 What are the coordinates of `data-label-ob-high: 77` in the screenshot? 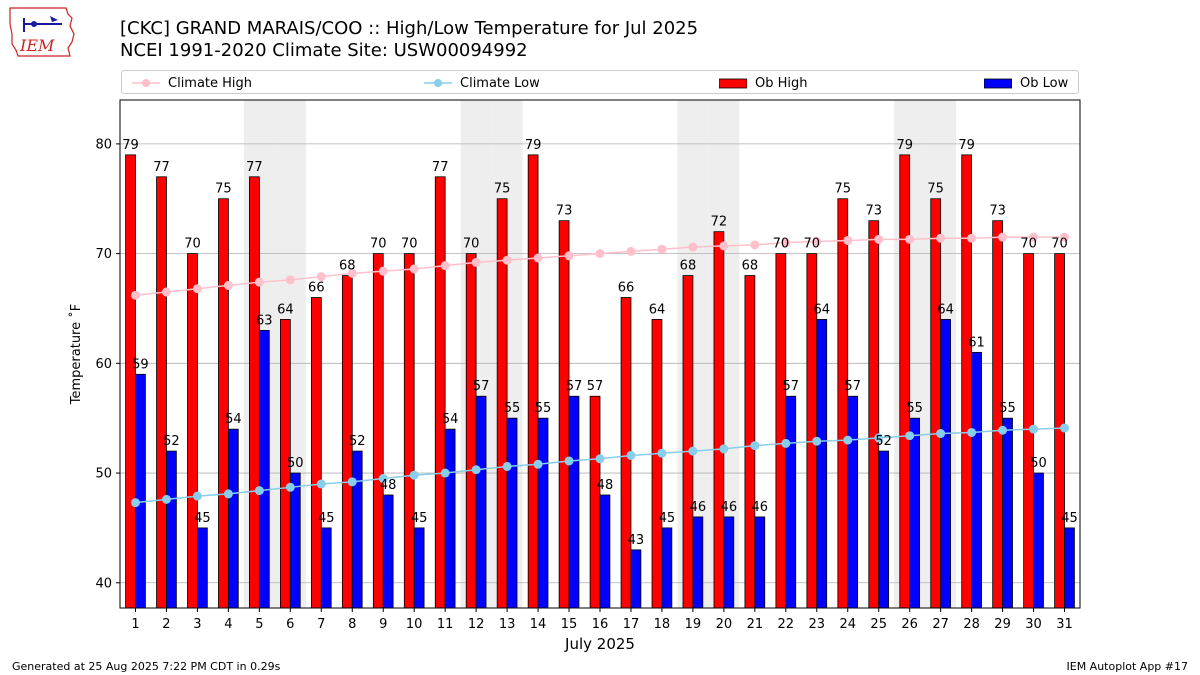 It's located at (254, 167).